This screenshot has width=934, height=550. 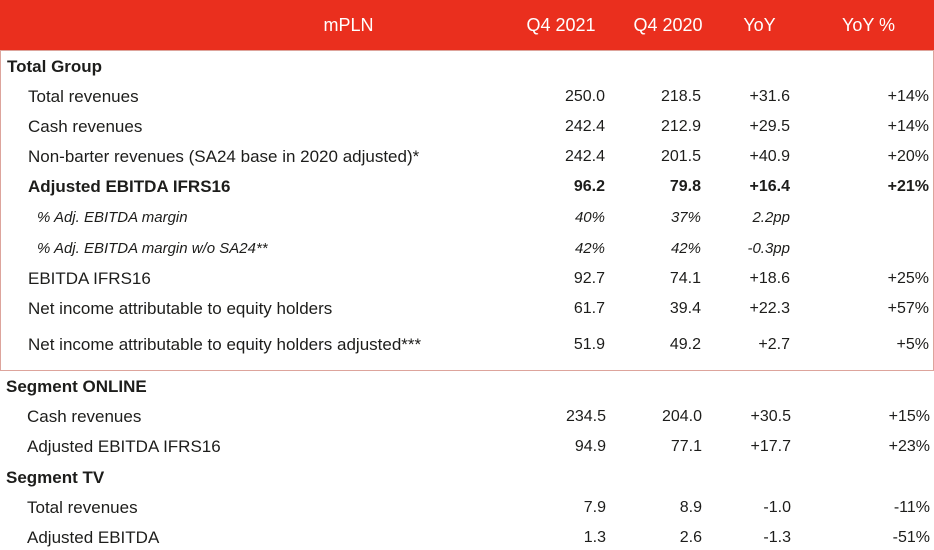 What do you see at coordinates (594, 507) in the screenshot?
I see `cell-q4-2021: 7.9` at bounding box center [594, 507].